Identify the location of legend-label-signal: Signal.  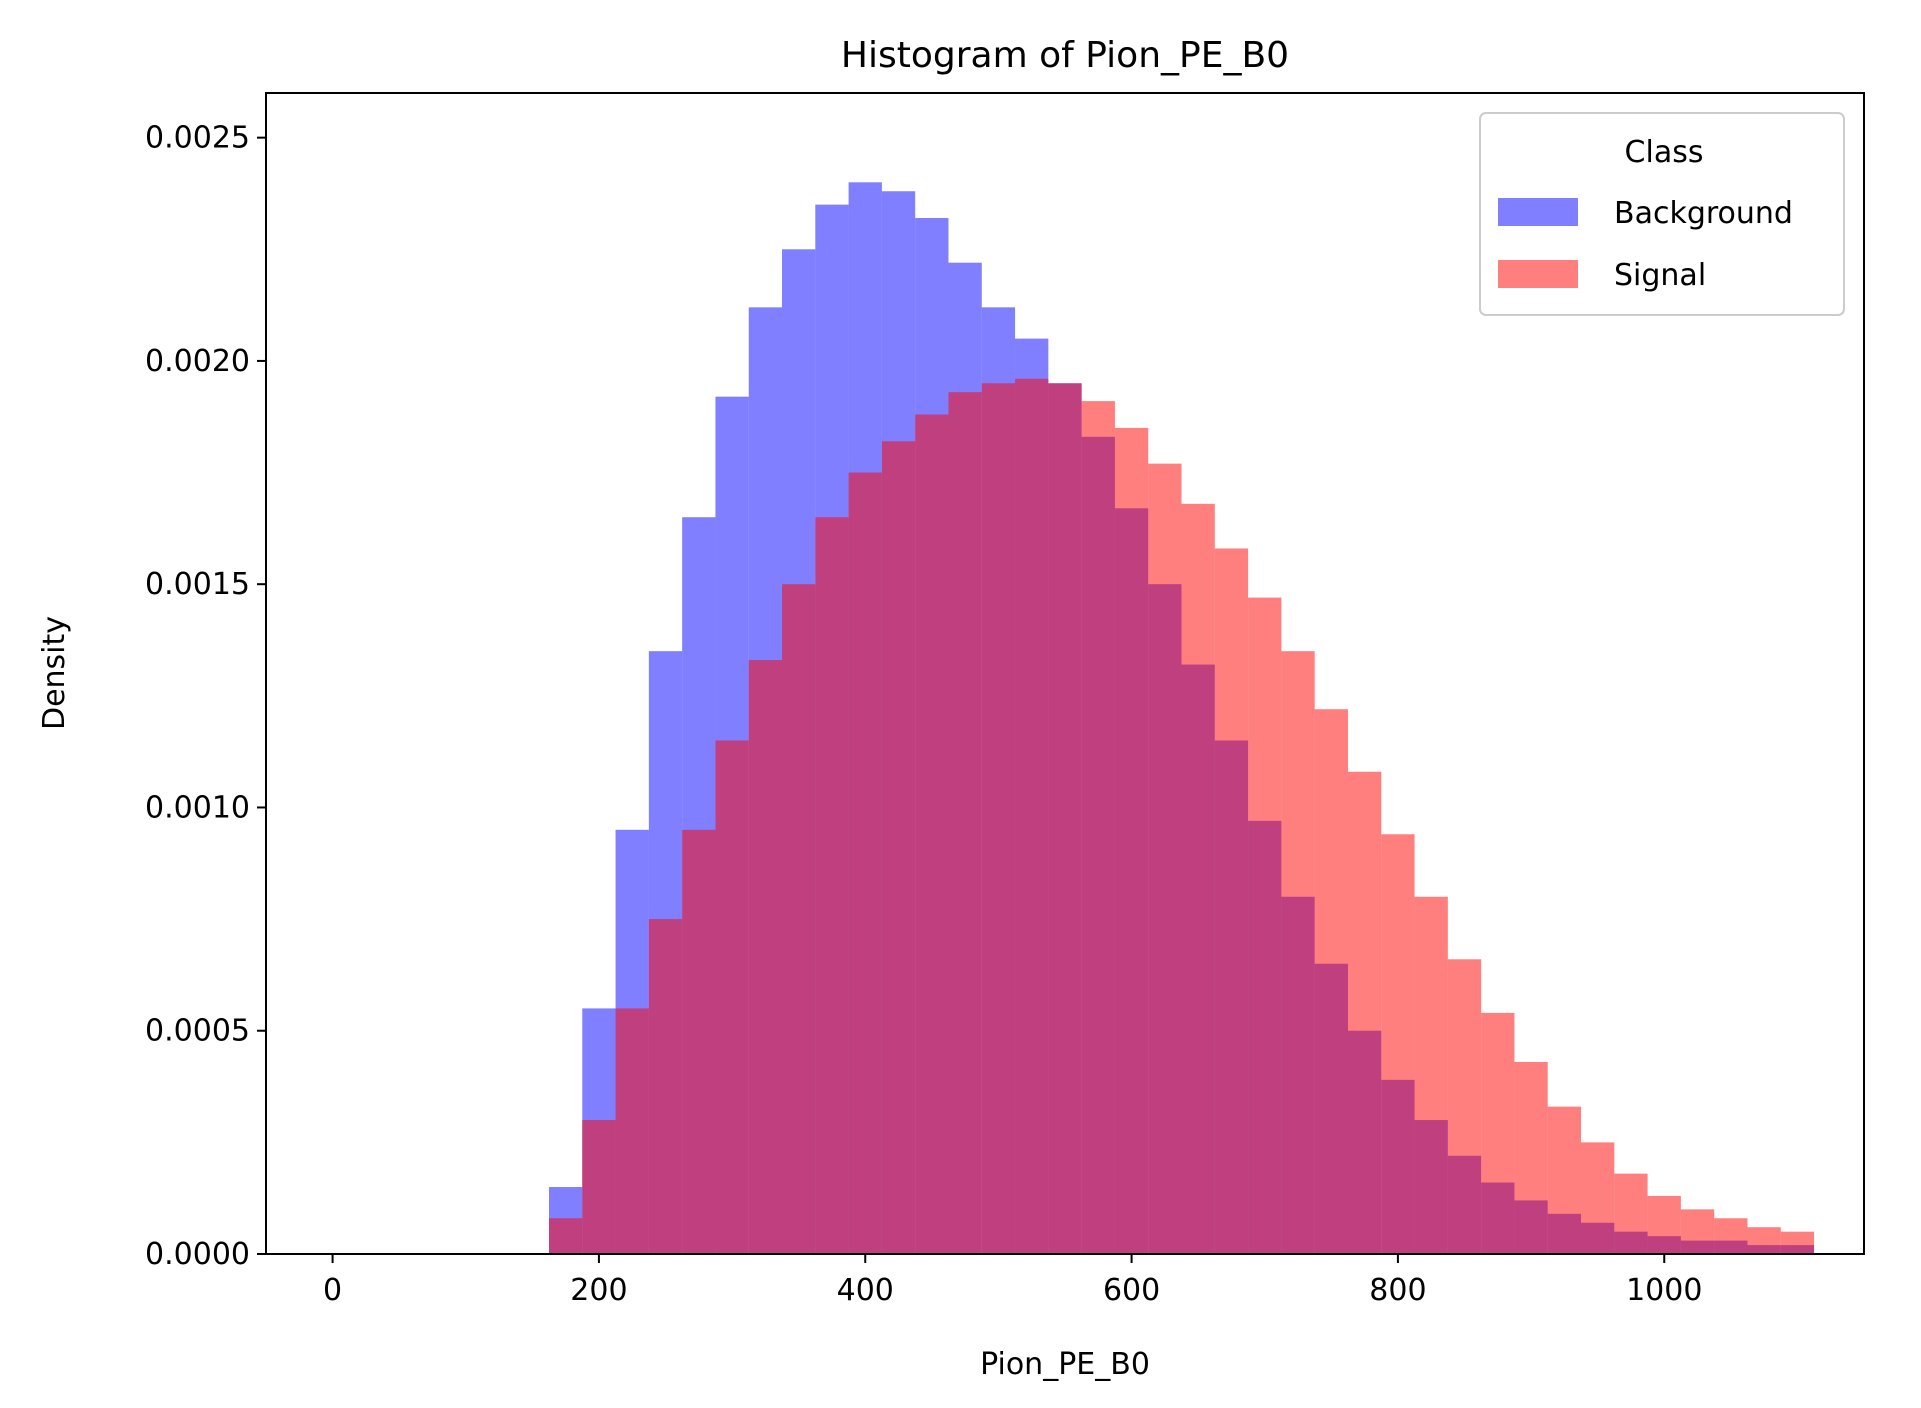
(1660, 275).